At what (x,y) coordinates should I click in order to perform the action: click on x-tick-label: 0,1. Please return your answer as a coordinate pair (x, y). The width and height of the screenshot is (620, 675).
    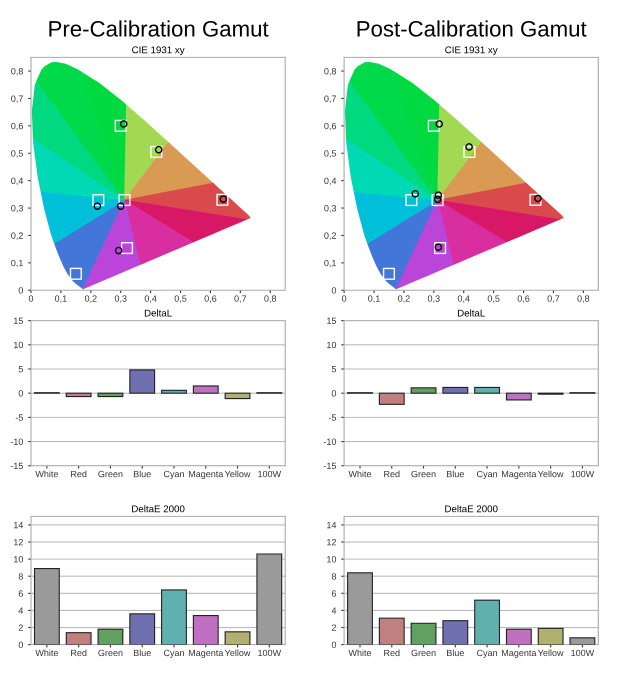
    Looking at the image, I should click on (60, 299).